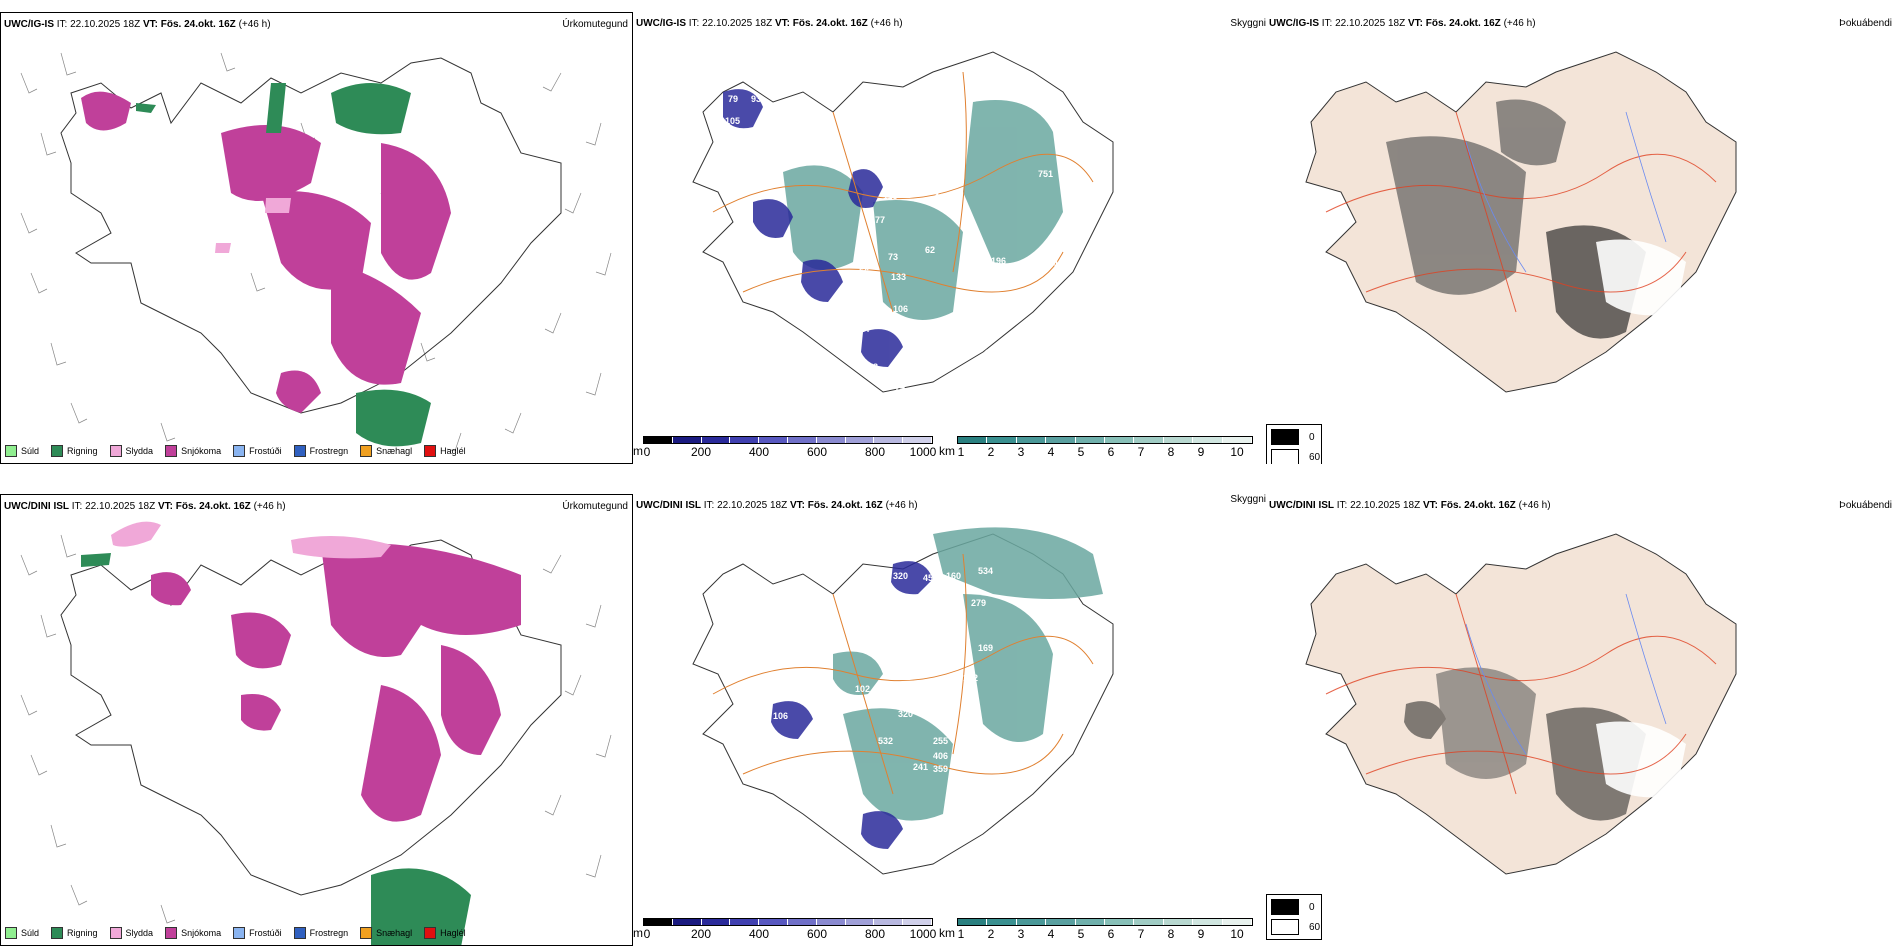 The height and width of the screenshot is (950, 1900). Describe the element at coordinates (900, 576) in the screenshot. I see `vis-value: 320` at that location.